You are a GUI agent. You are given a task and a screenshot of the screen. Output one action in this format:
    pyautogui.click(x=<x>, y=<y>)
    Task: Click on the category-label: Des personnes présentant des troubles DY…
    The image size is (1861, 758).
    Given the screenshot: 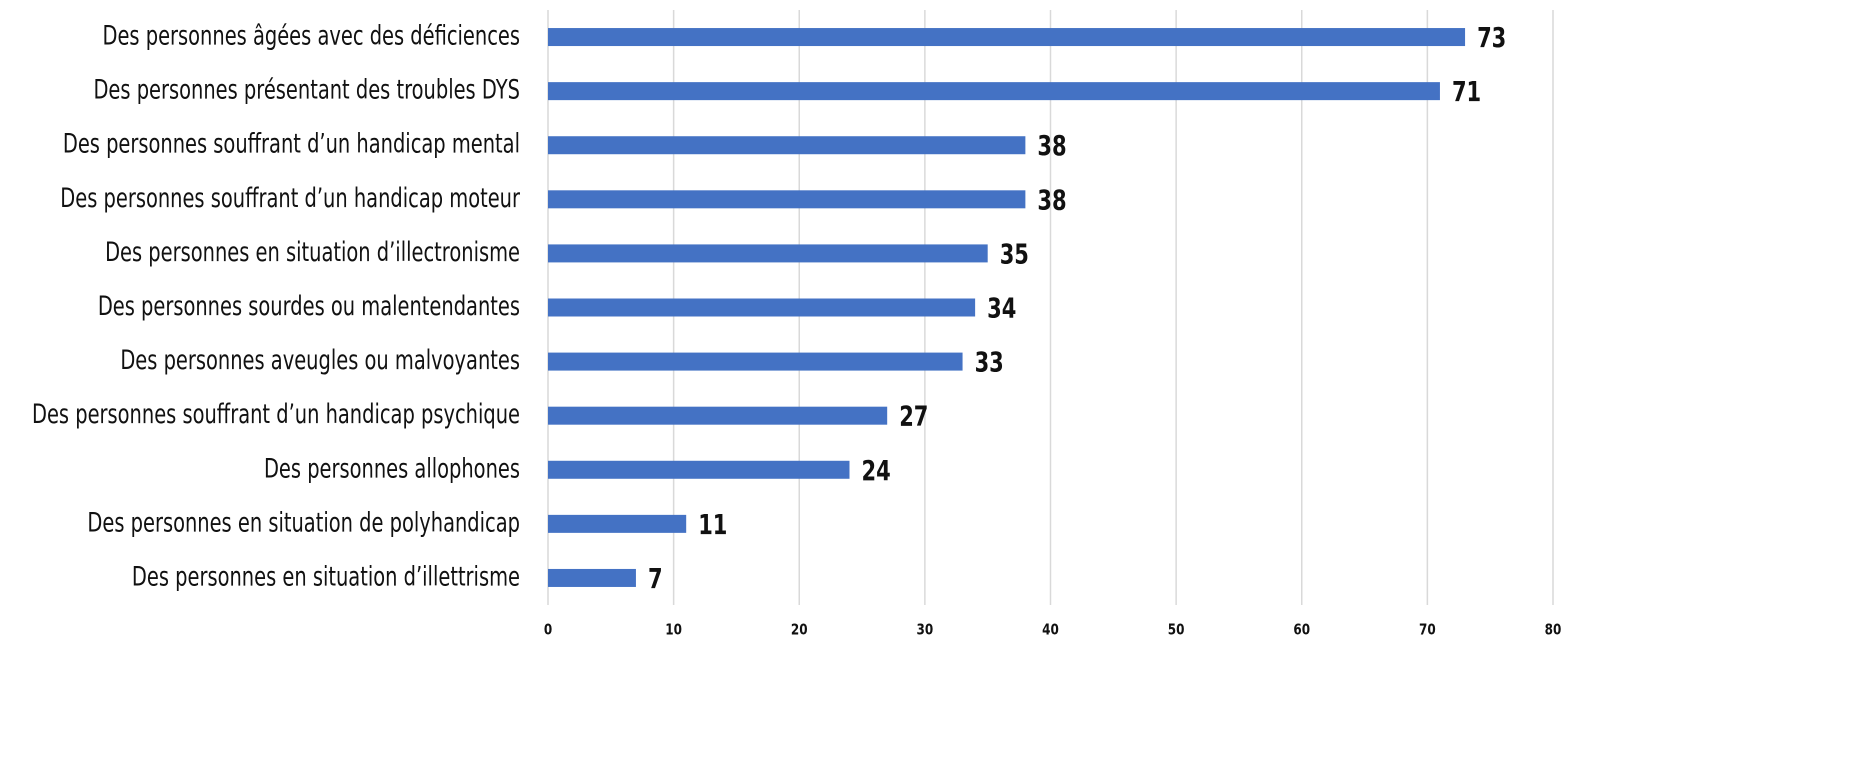 What is the action you would take?
    pyautogui.click(x=306, y=90)
    